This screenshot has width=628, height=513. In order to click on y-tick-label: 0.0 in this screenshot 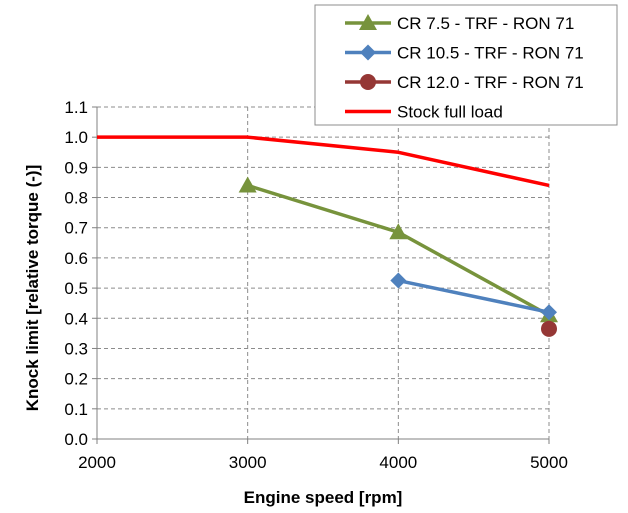, I will do `click(76, 439)`.